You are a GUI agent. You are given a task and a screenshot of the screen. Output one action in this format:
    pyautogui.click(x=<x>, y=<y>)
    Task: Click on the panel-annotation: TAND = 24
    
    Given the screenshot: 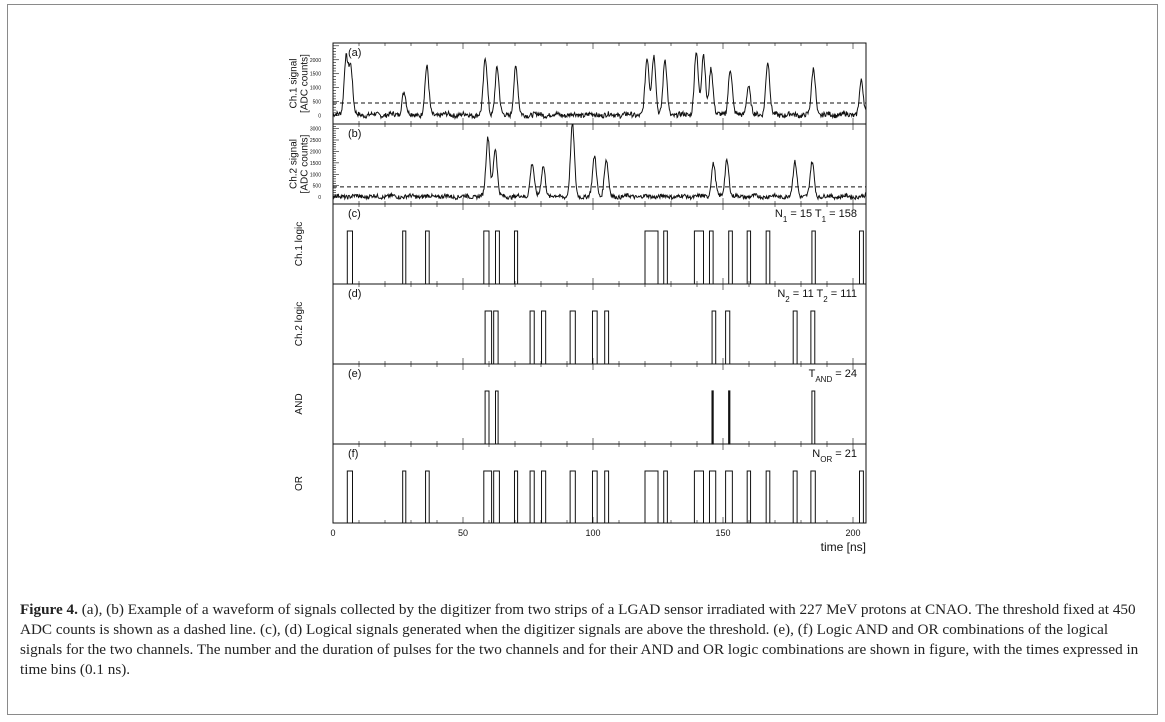 What is the action you would take?
    pyautogui.click(x=833, y=376)
    